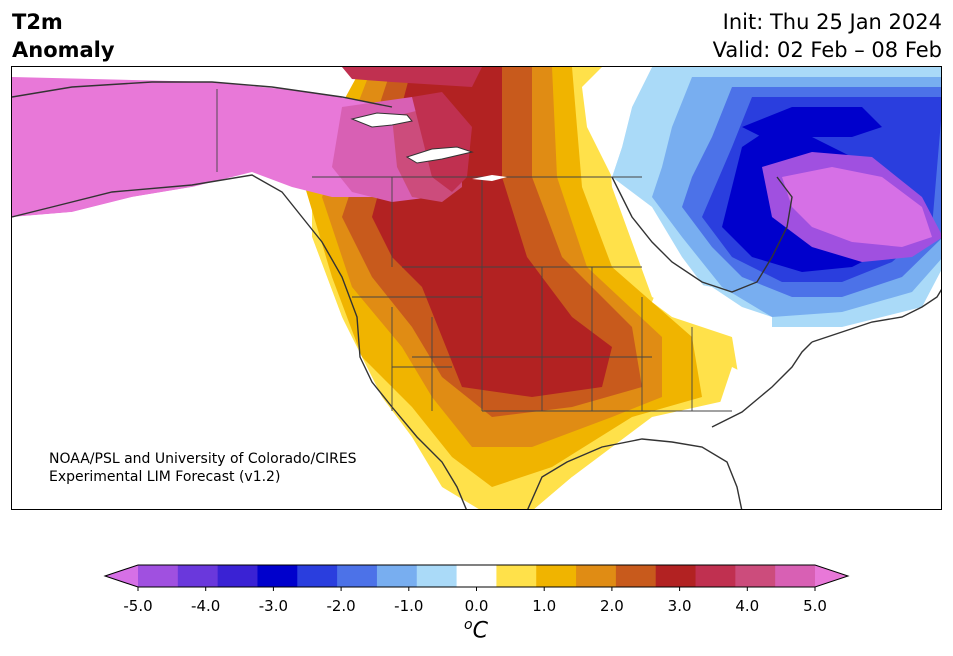  Describe the element at coordinates (439, 155) in the screenshot. I see `great-slave-lake` at that location.